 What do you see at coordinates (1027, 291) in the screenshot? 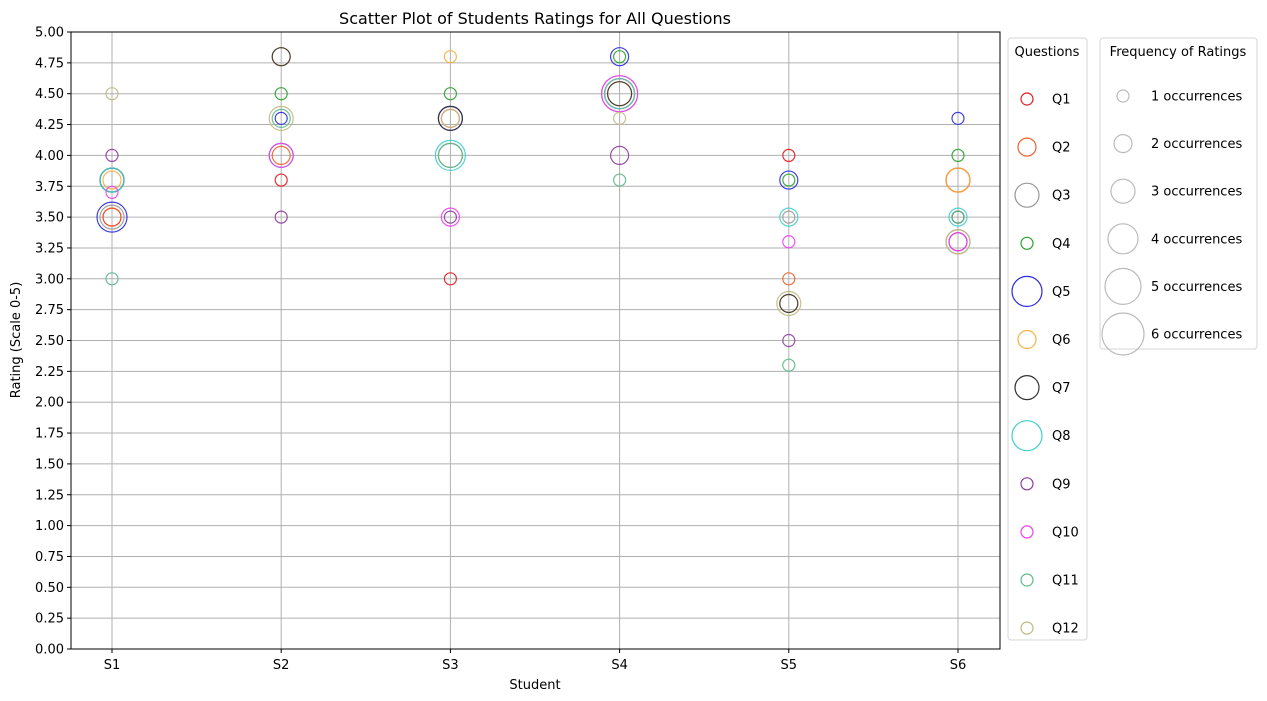
I see `legend-marker-q5` at bounding box center [1027, 291].